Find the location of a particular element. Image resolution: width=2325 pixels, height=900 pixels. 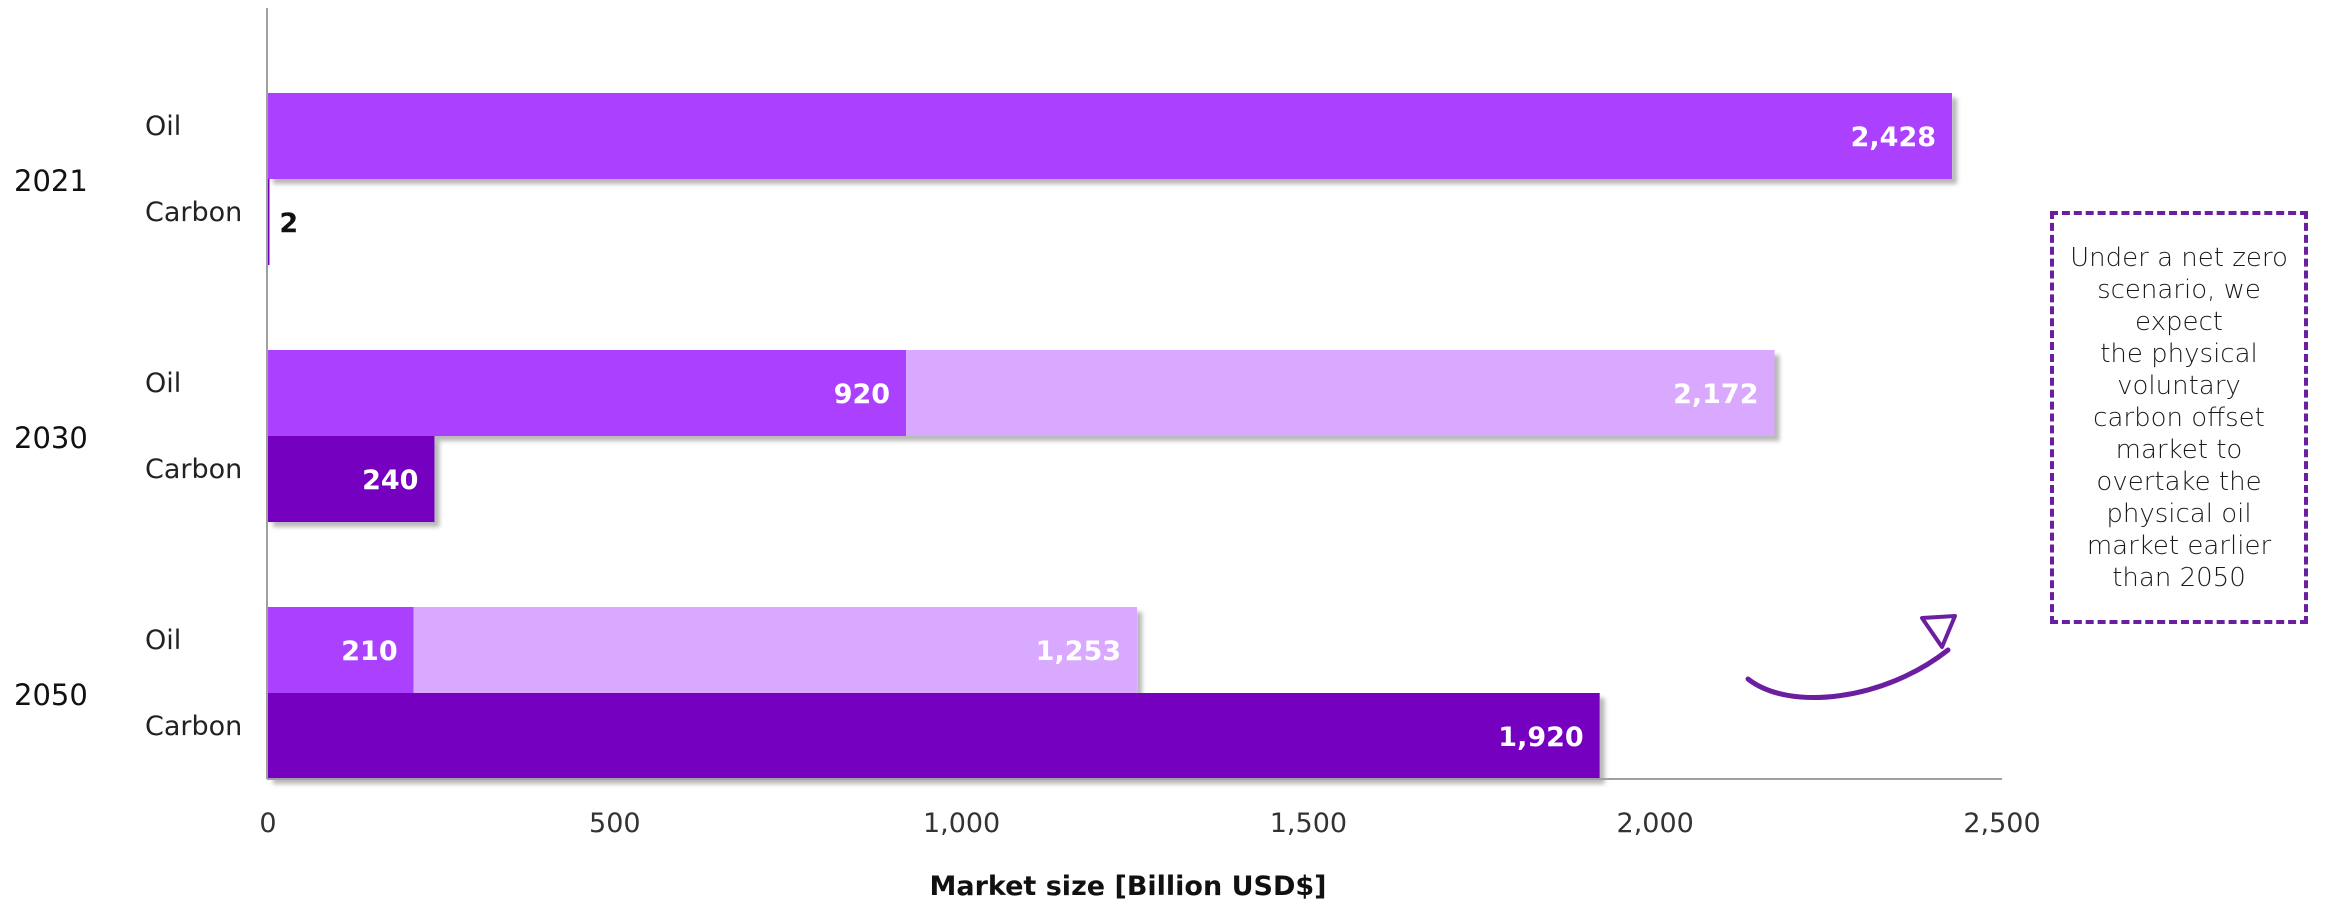

group-year-label: 2050 is located at coordinates (51, 695).